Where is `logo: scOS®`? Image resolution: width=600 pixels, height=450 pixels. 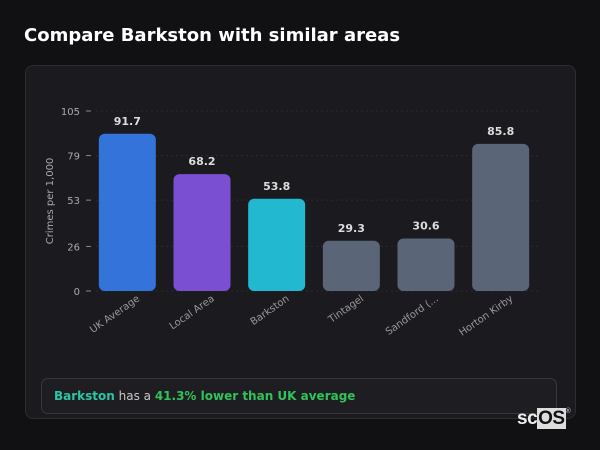 logo: scOS® is located at coordinates (544, 418).